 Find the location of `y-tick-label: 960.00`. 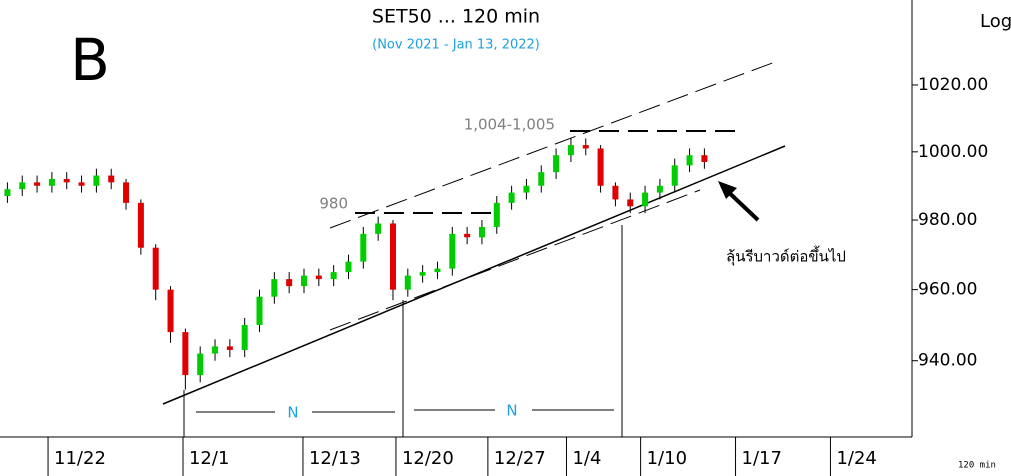

y-tick-label: 960.00 is located at coordinates (947, 290).